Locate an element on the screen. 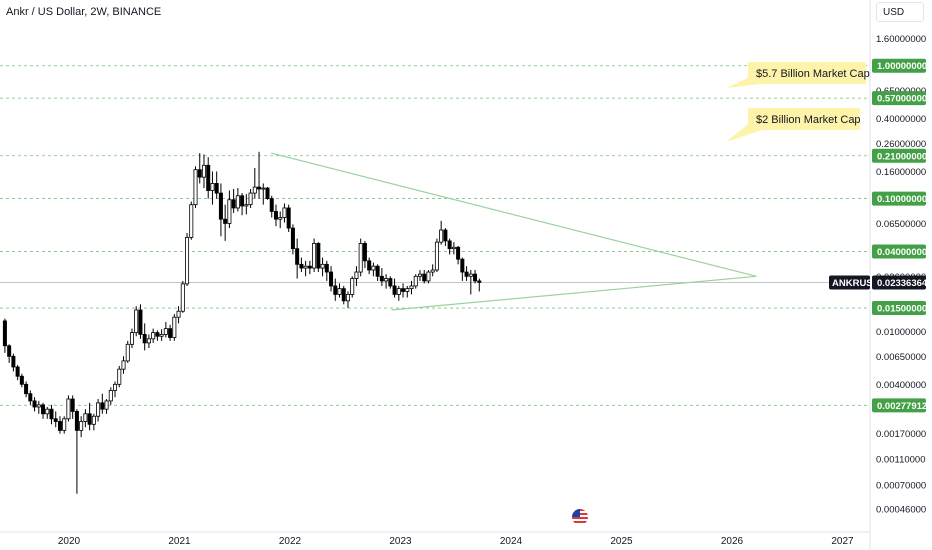 This screenshot has height=550, width=932. currency-selector: USD is located at coordinates (900, 12).